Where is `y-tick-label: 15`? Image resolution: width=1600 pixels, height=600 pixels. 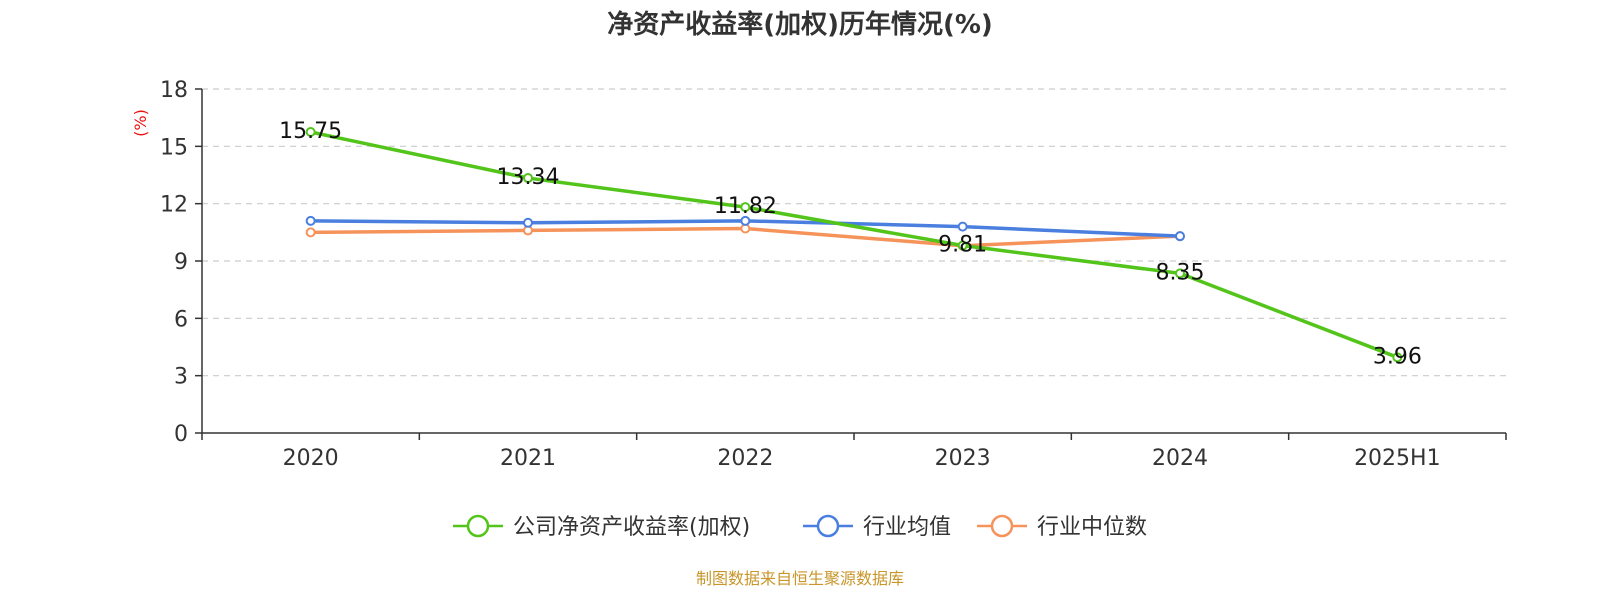 y-tick-label: 15 is located at coordinates (174, 147).